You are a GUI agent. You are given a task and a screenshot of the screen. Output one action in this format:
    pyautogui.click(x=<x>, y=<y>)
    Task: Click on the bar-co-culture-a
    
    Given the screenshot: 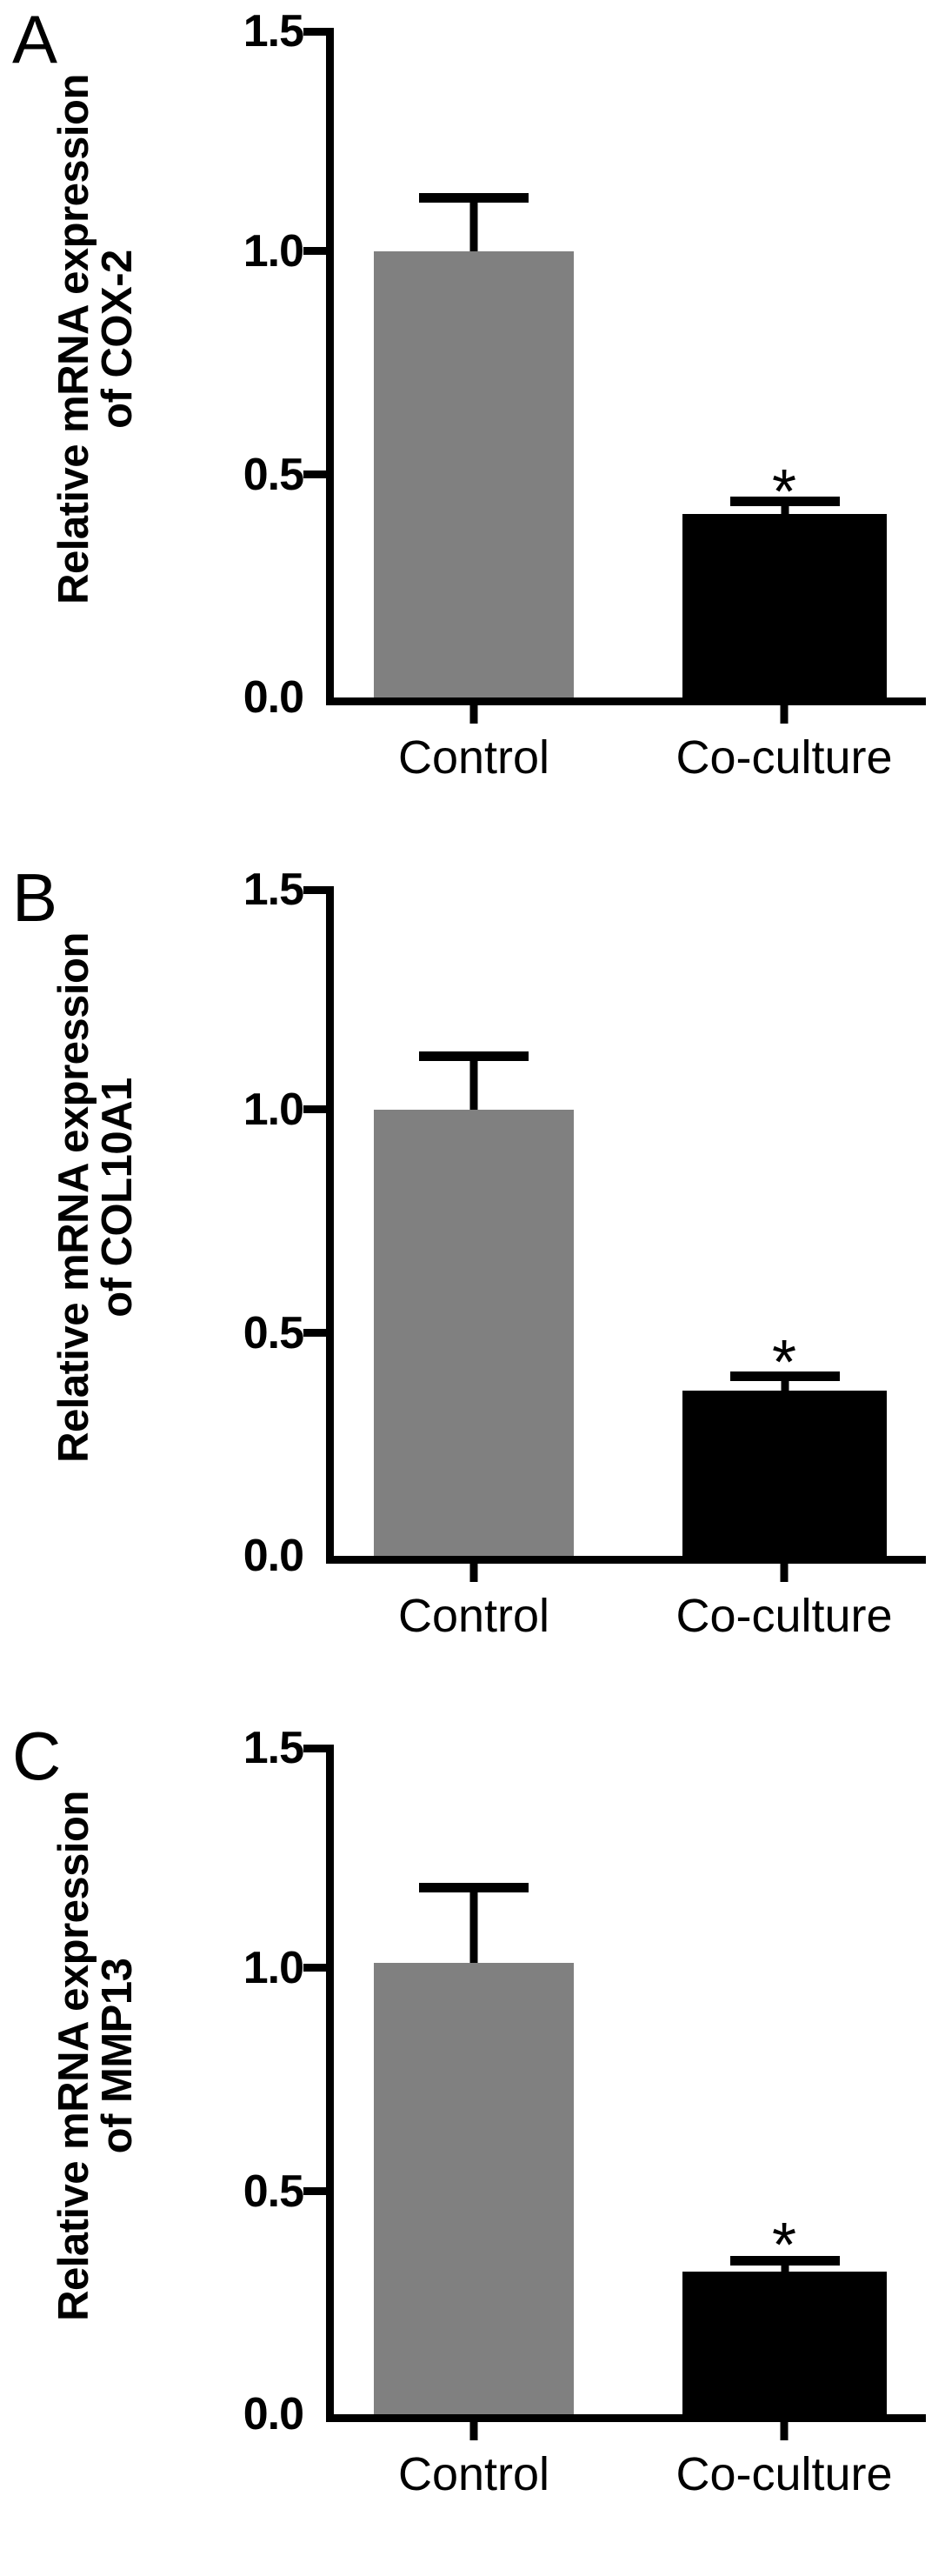 What is the action you would take?
    pyautogui.click(x=784, y=605)
    